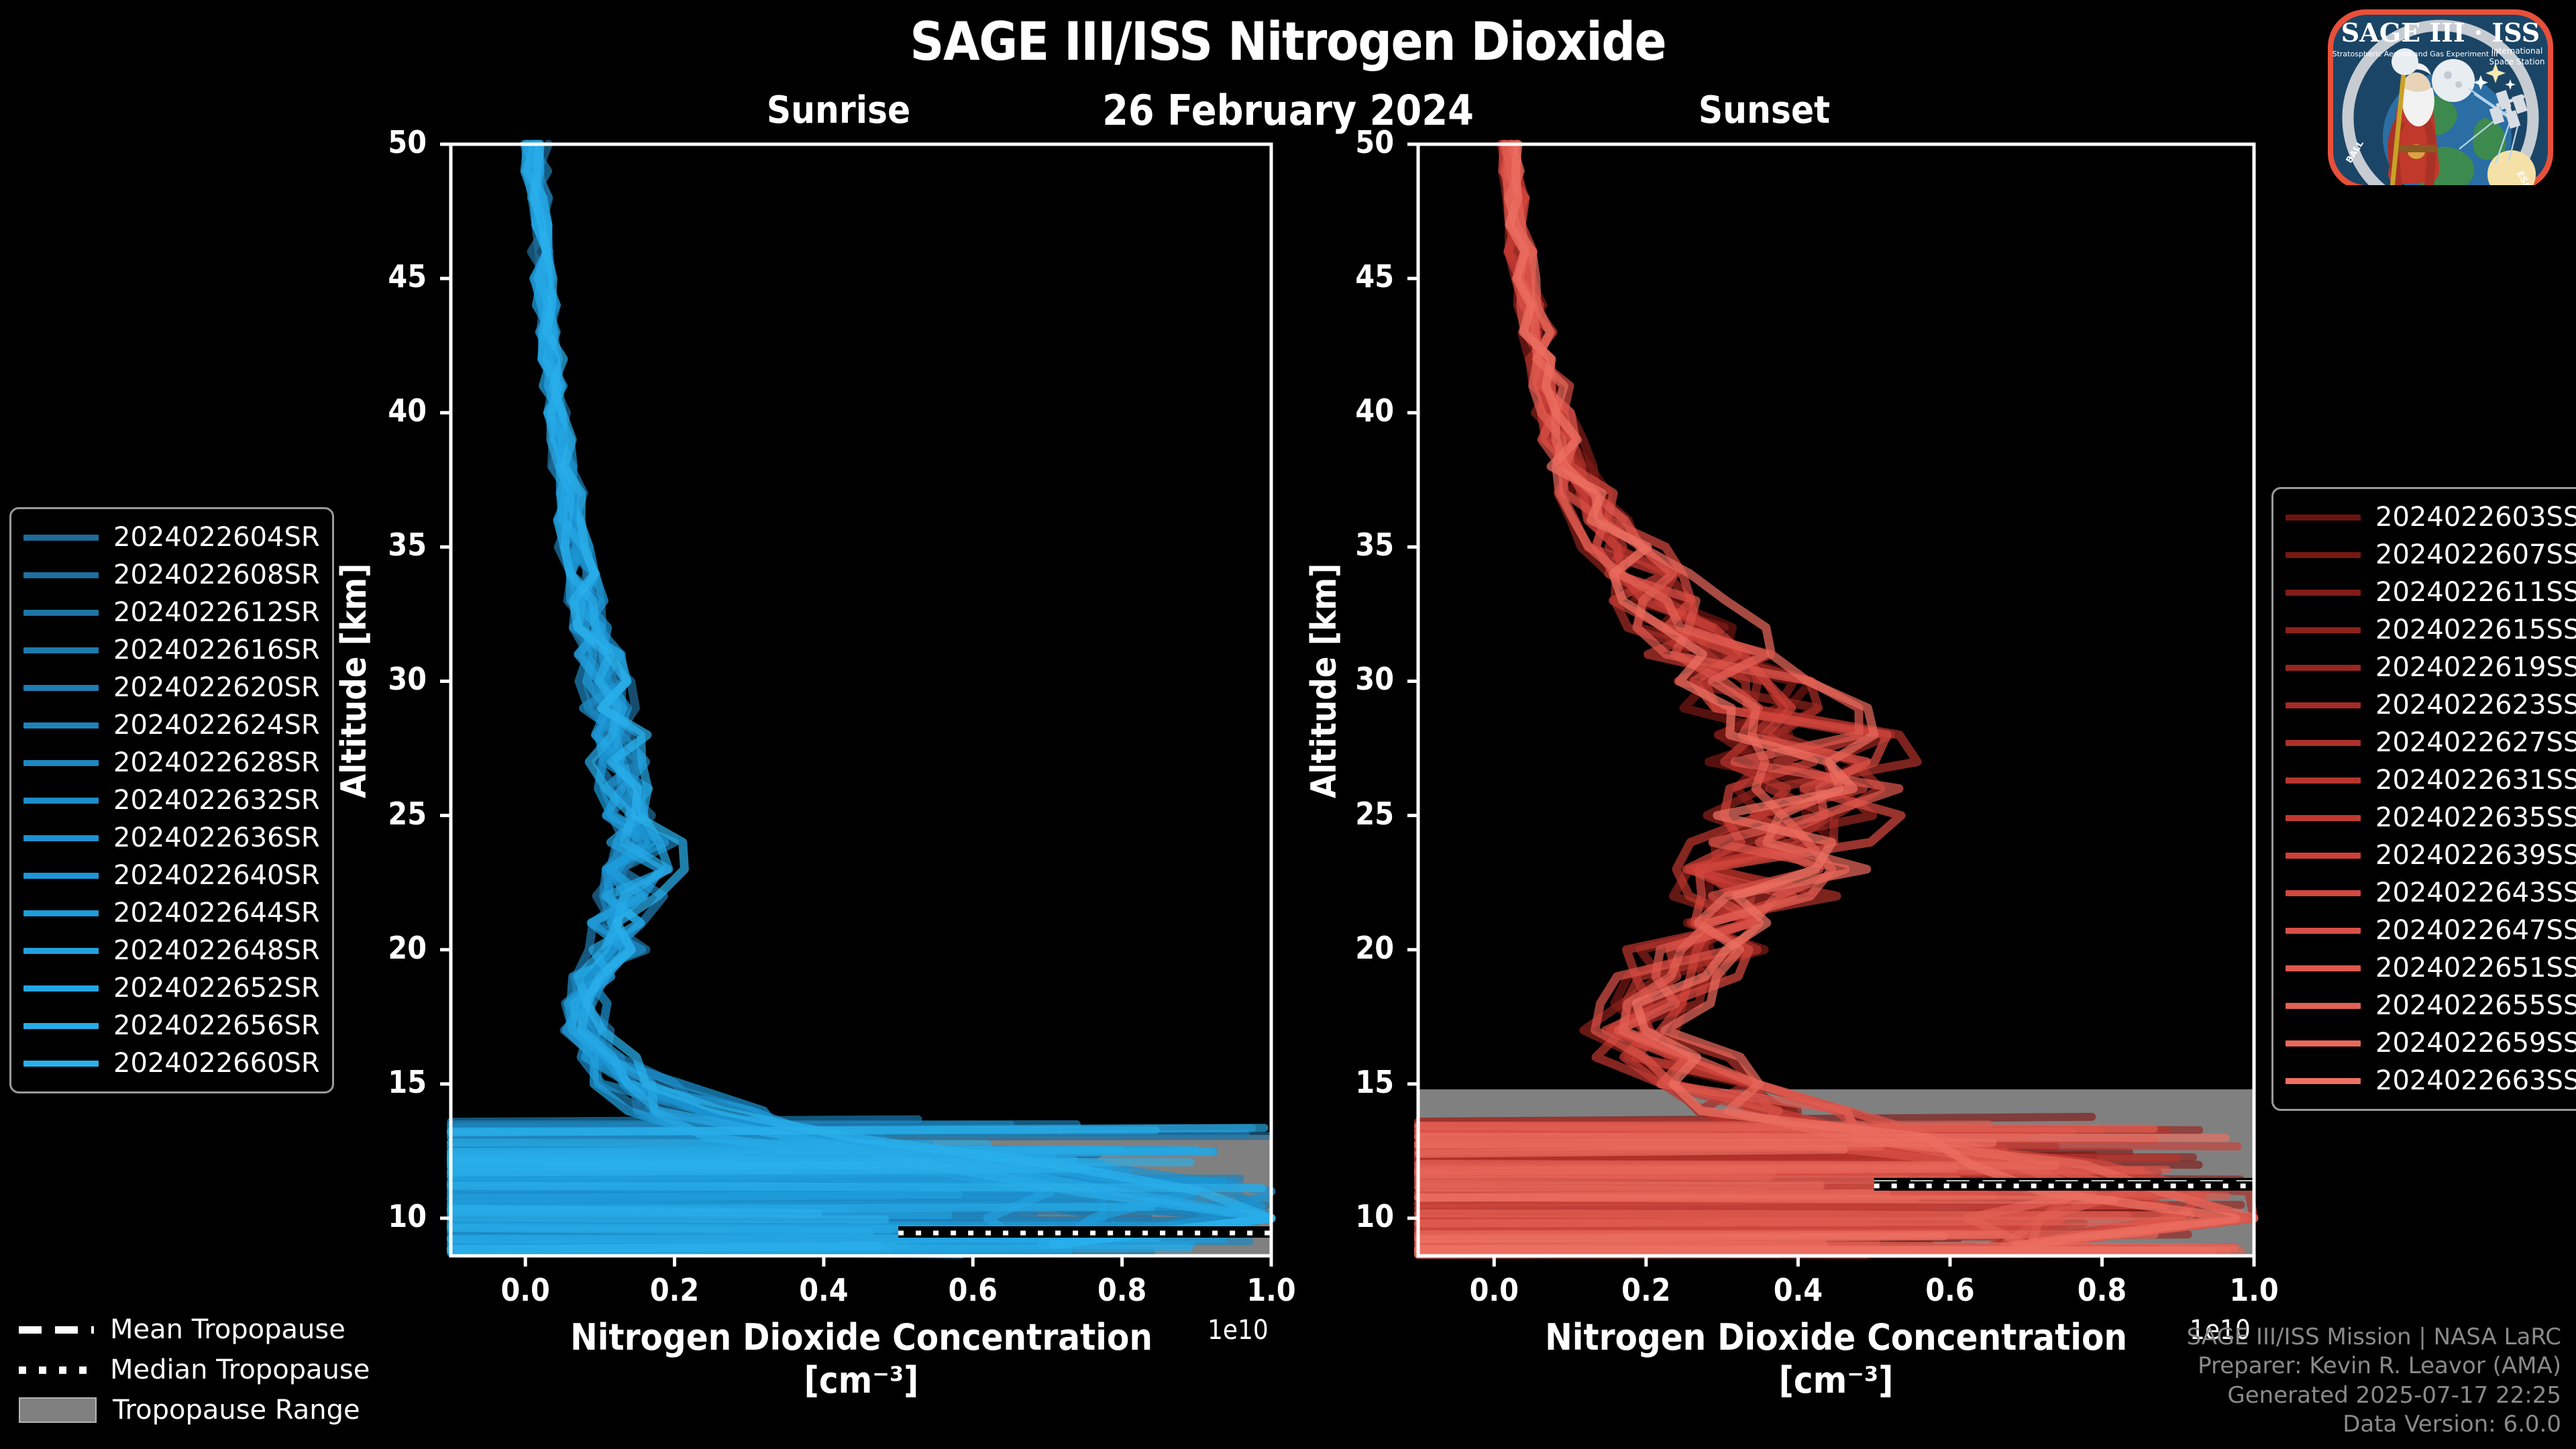 This screenshot has width=2576, height=1449. I want to click on y-tick-label: 10, so click(407, 1215).